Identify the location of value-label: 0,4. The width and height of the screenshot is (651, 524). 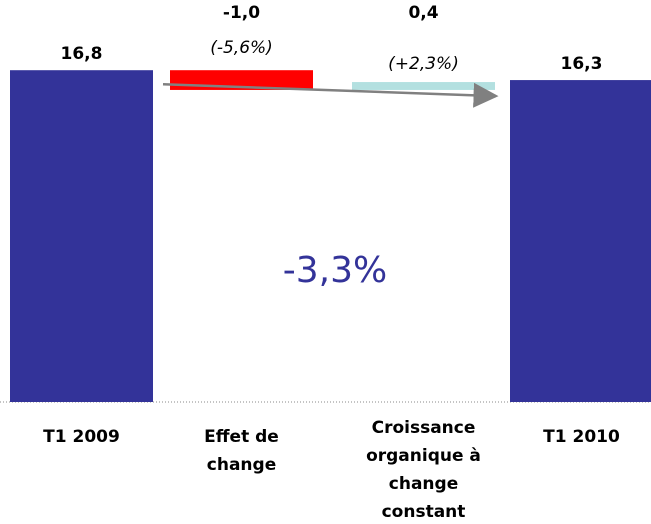
(423, 13).